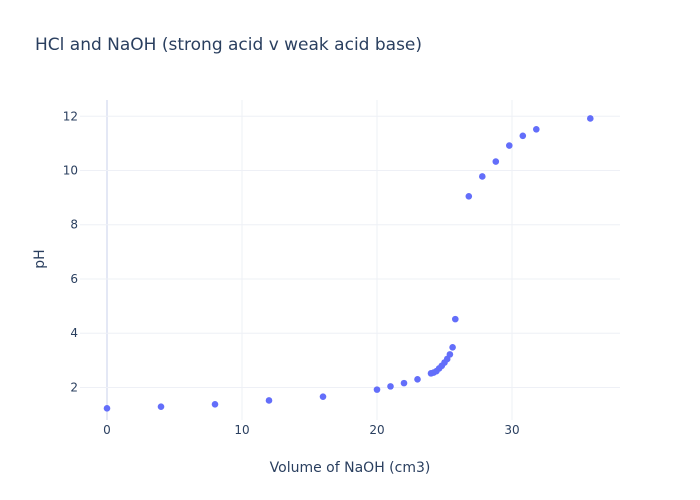 The height and width of the screenshot is (500, 700). I want to click on x-tick-label: 0, so click(107, 430).